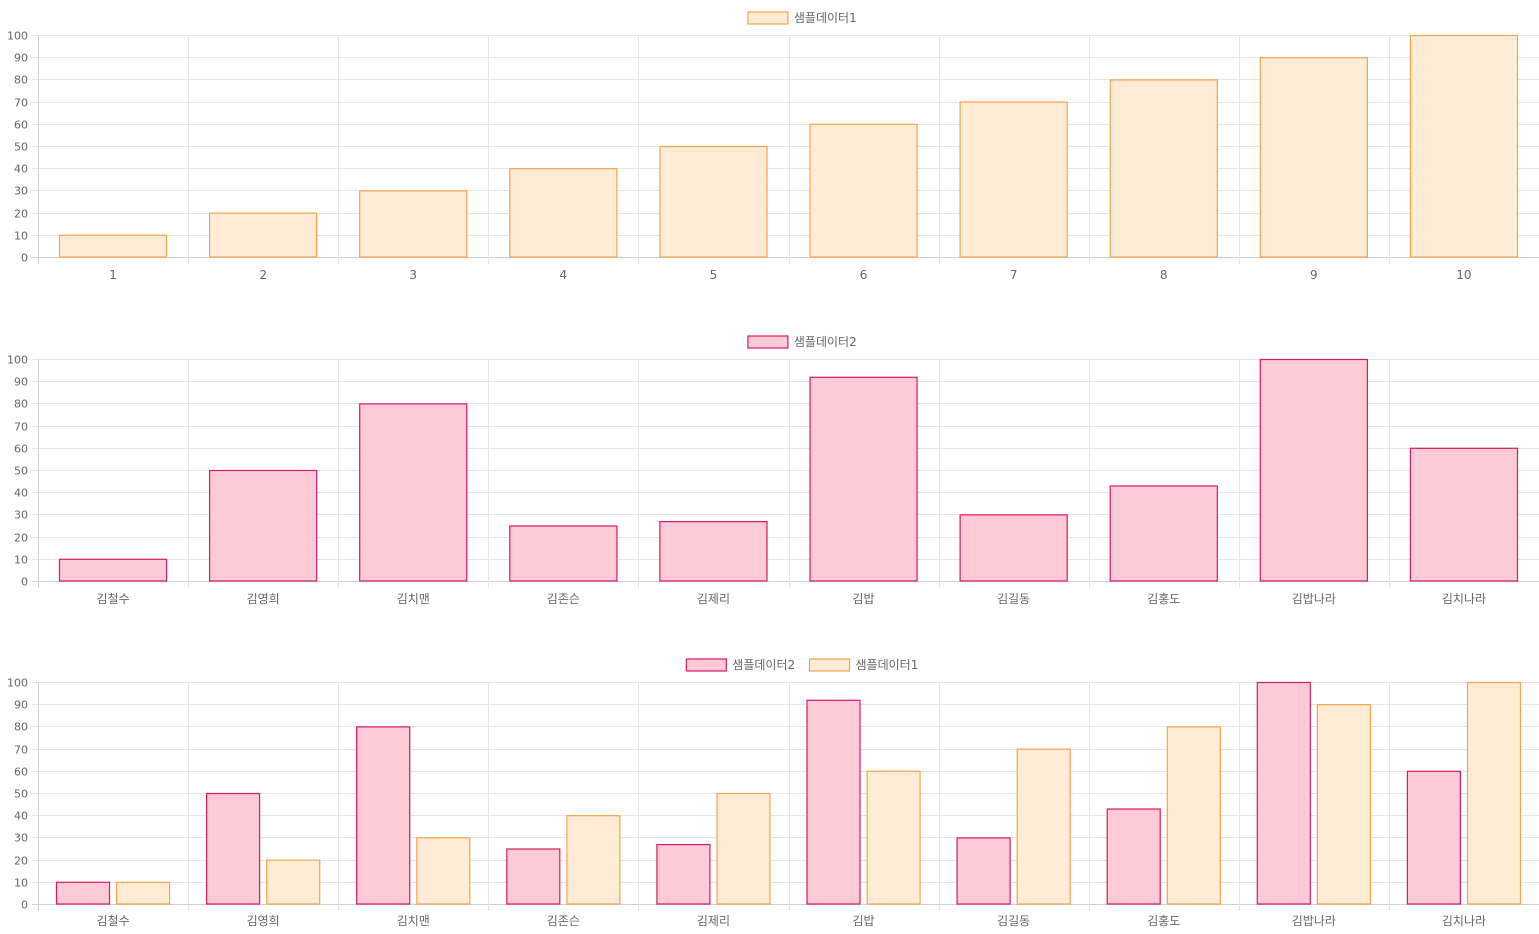 The height and width of the screenshot is (934, 1539). What do you see at coordinates (1463, 275) in the screenshot?
I see `x-tick-label: 10` at bounding box center [1463, 275].